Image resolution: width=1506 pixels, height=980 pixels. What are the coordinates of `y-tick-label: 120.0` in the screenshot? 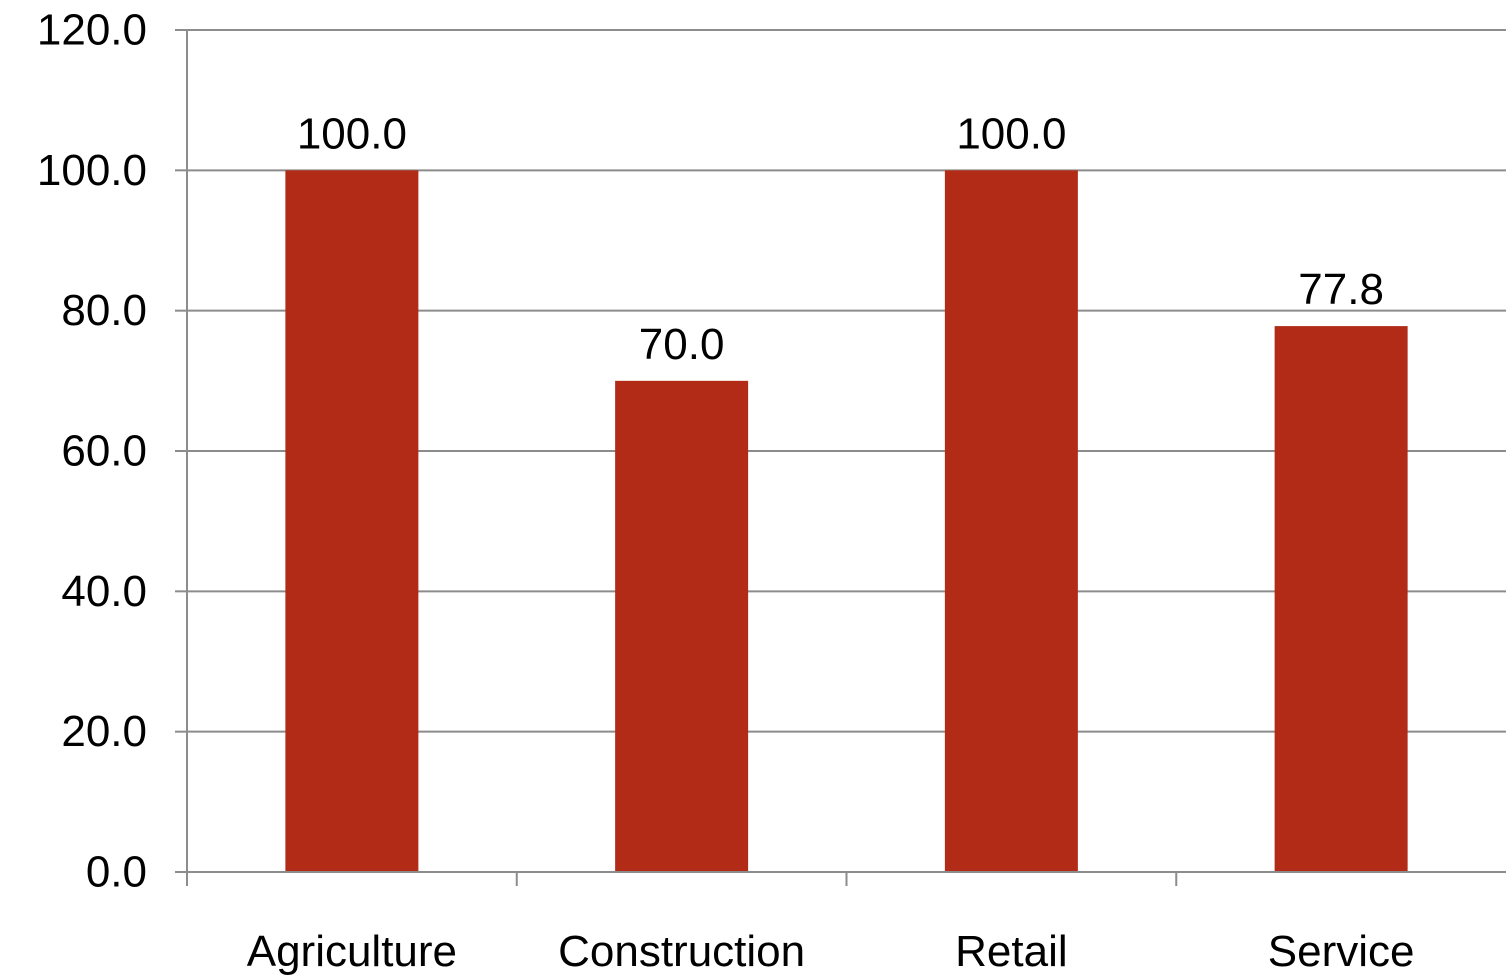 It's located at (92, 30).